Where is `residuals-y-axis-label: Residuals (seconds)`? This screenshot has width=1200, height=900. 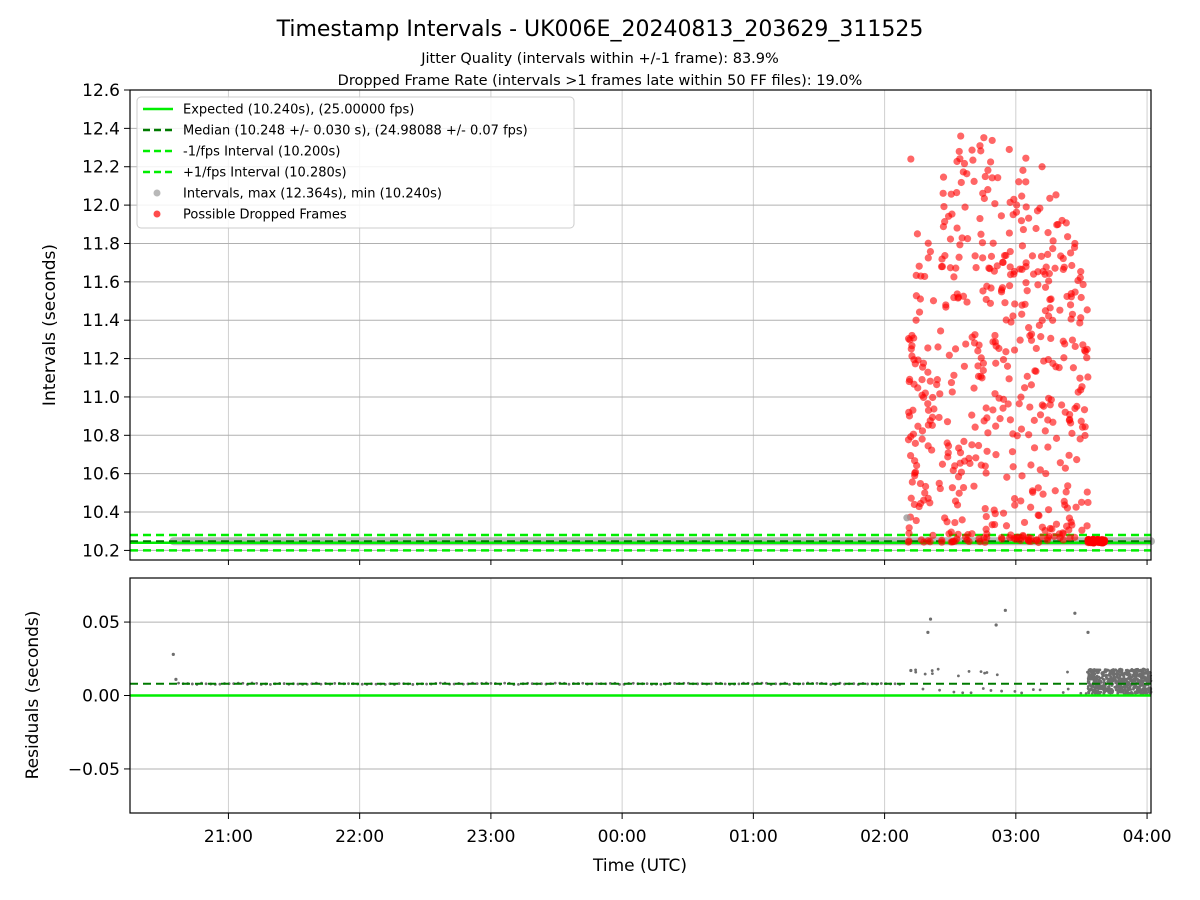 residuals-y-axis-label: Residuals (seconds) is located at coordinates (33, 695).